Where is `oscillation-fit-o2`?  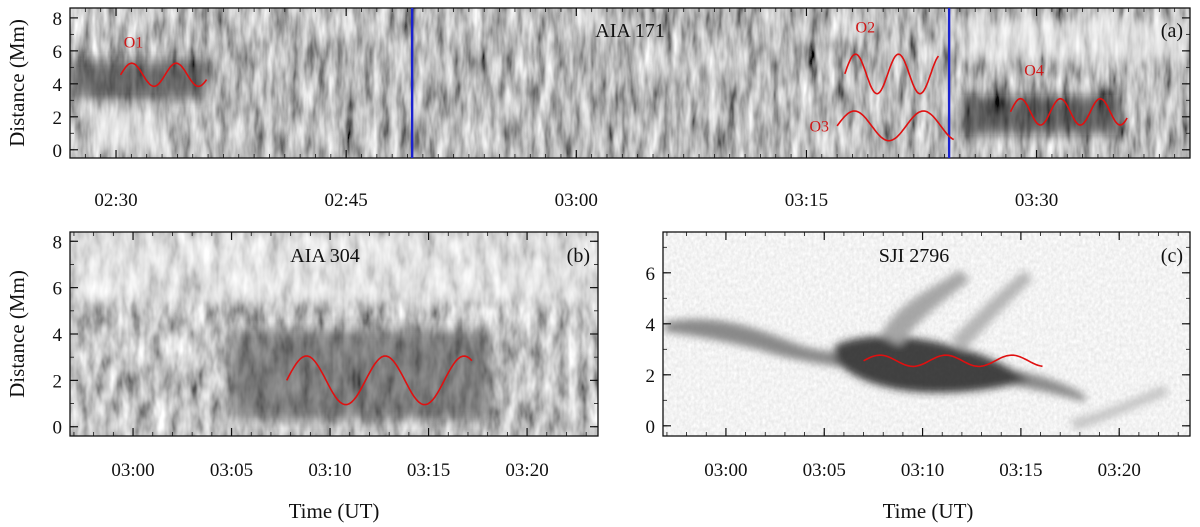 oscillation-fit-o2 is located at coordinates (892, 74).